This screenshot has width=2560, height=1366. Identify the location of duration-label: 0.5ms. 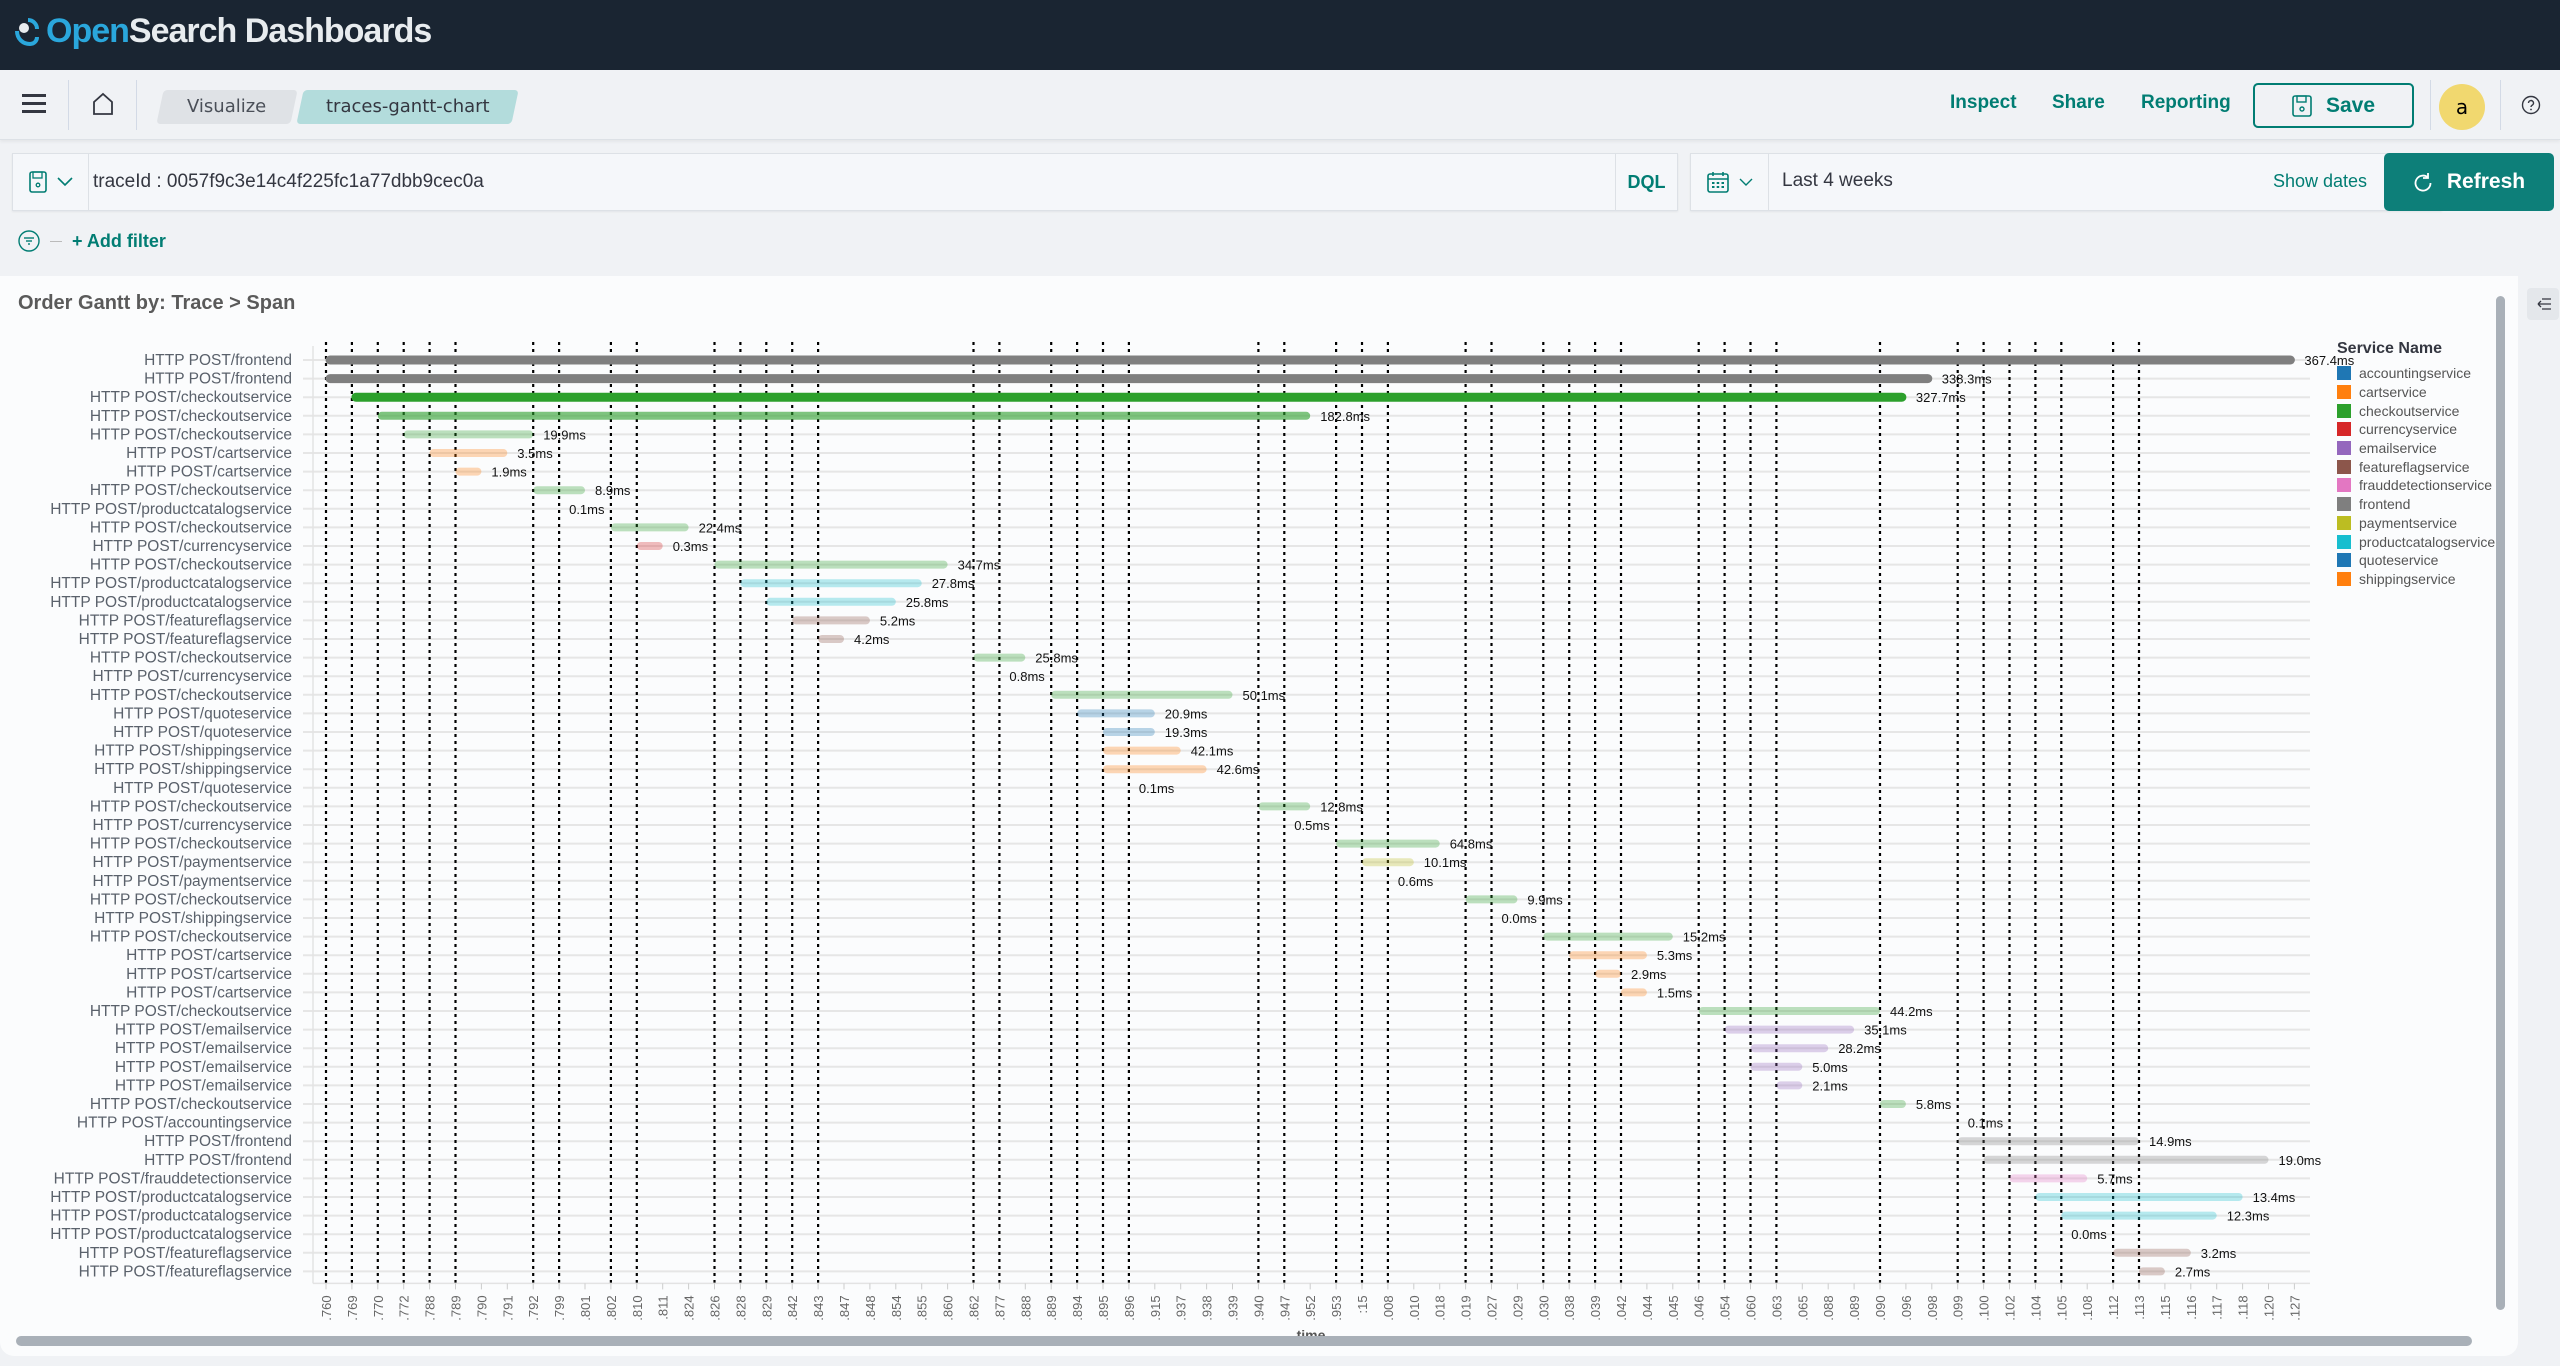
(1312, 825).